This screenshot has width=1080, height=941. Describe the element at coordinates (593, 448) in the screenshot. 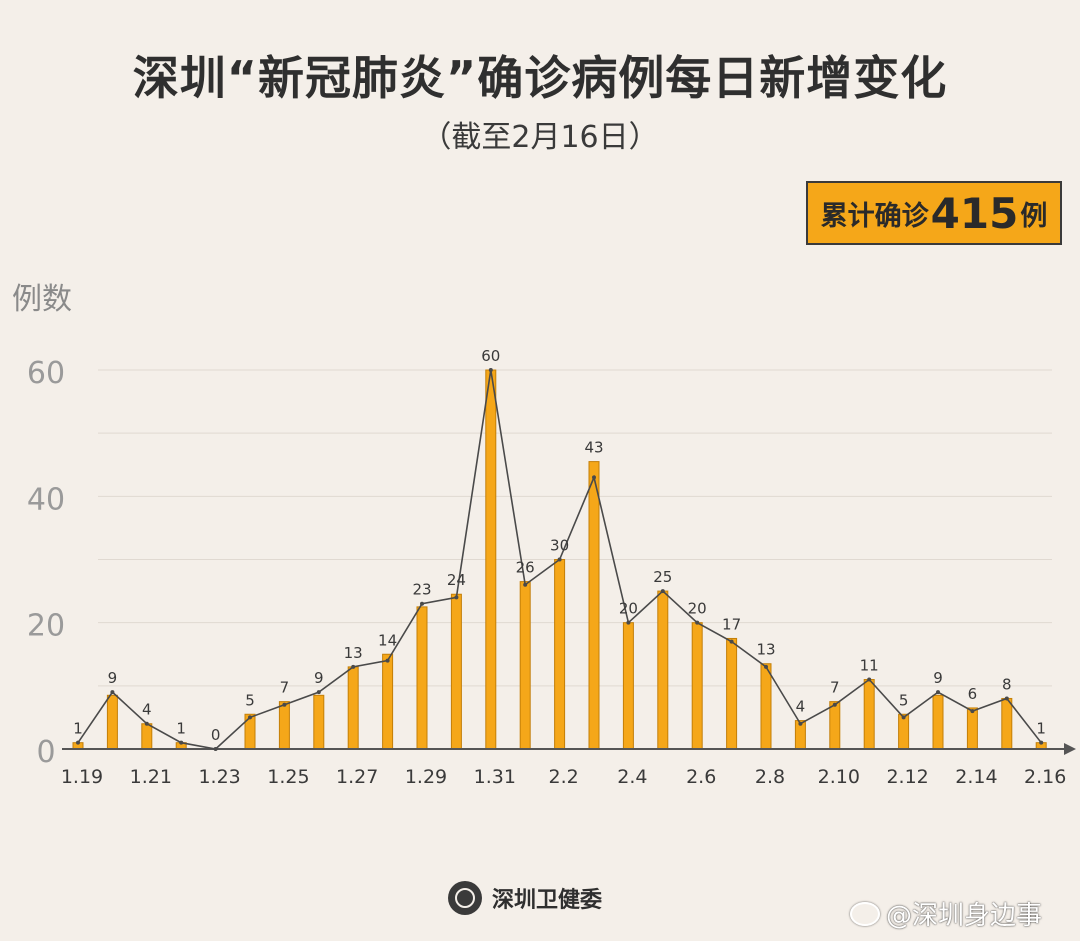

I see `data-label: 43` at that location.